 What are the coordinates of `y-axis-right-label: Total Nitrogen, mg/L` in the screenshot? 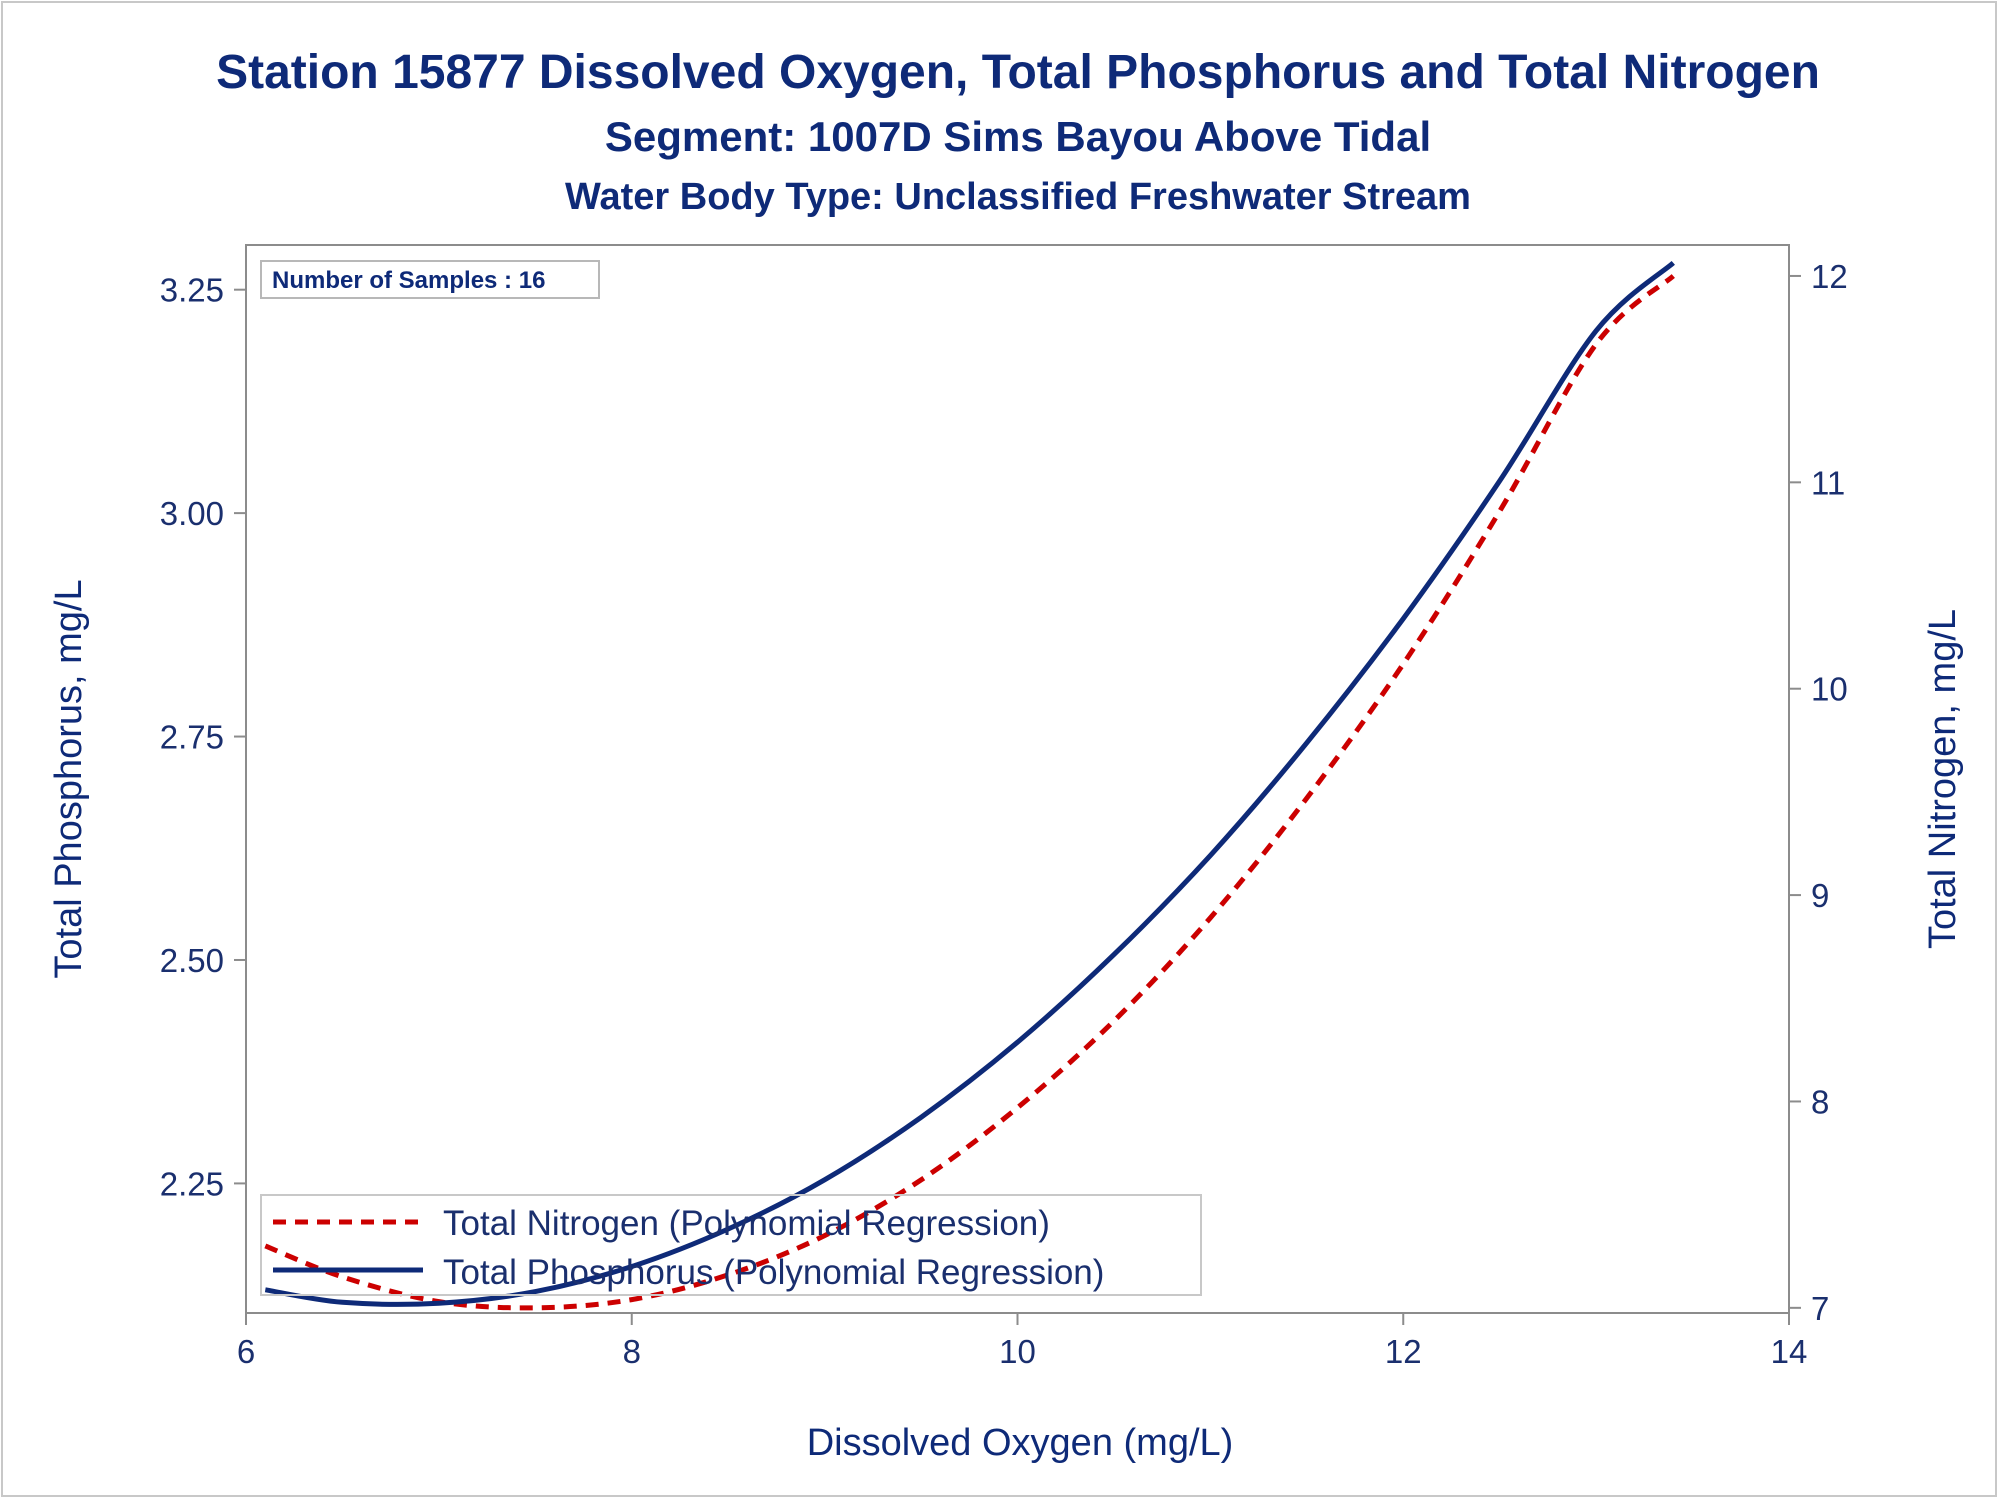 It's located at (1943, 779).